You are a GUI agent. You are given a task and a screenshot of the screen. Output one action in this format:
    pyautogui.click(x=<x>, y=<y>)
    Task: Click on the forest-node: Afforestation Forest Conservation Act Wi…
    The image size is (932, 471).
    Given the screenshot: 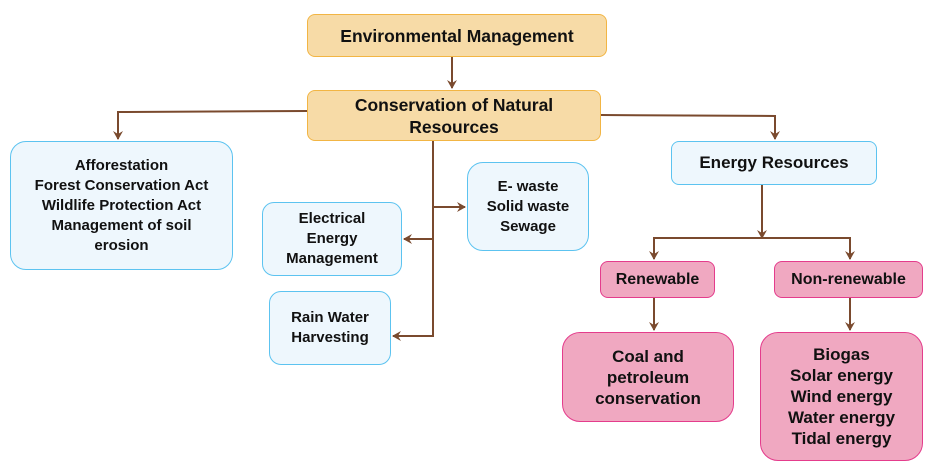 What is the action you would take?
    pyautogui.click(x=121, y=205)
    